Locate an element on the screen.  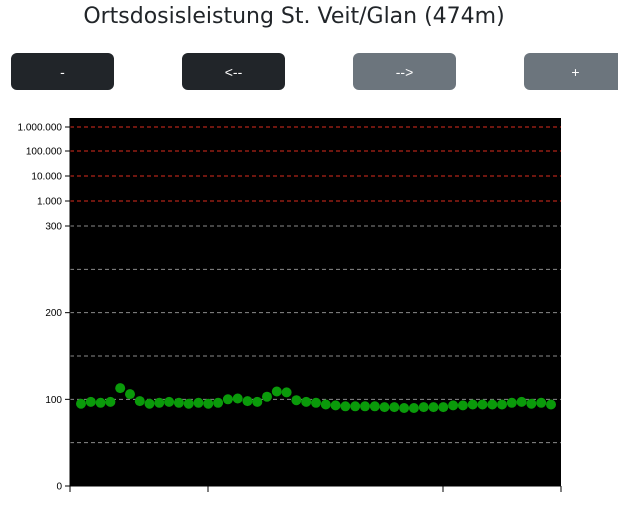
y-tick-label: 100 is located at coordinates (53, 400).